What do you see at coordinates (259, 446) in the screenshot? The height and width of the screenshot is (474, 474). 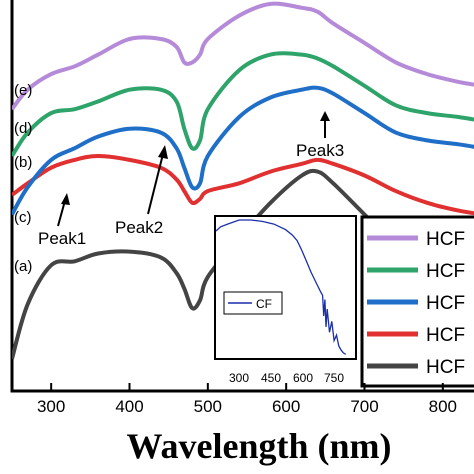 I see `x-axis-title: Wavelength (nm)` at bounding box center [259, 446].